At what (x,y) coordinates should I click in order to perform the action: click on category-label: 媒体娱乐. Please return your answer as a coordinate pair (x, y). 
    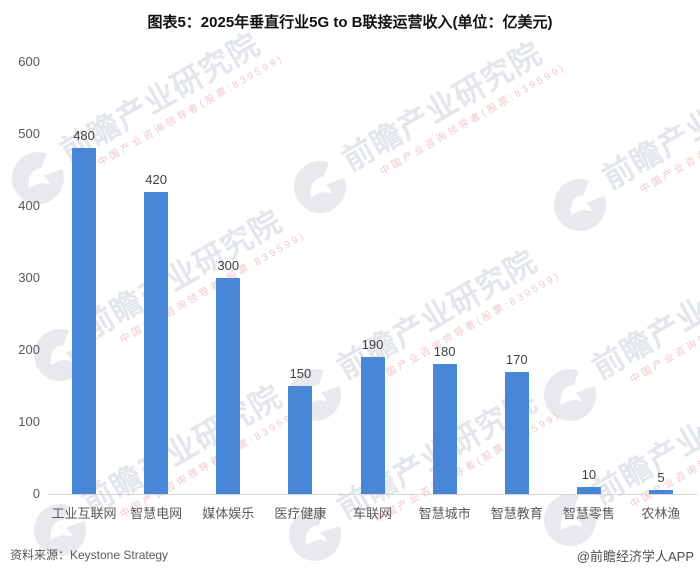
    Looking at the image, I should click on (228, 513).